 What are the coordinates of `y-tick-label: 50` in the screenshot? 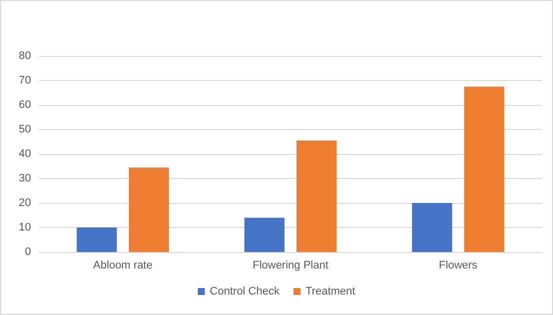 It's located at (24, 130).